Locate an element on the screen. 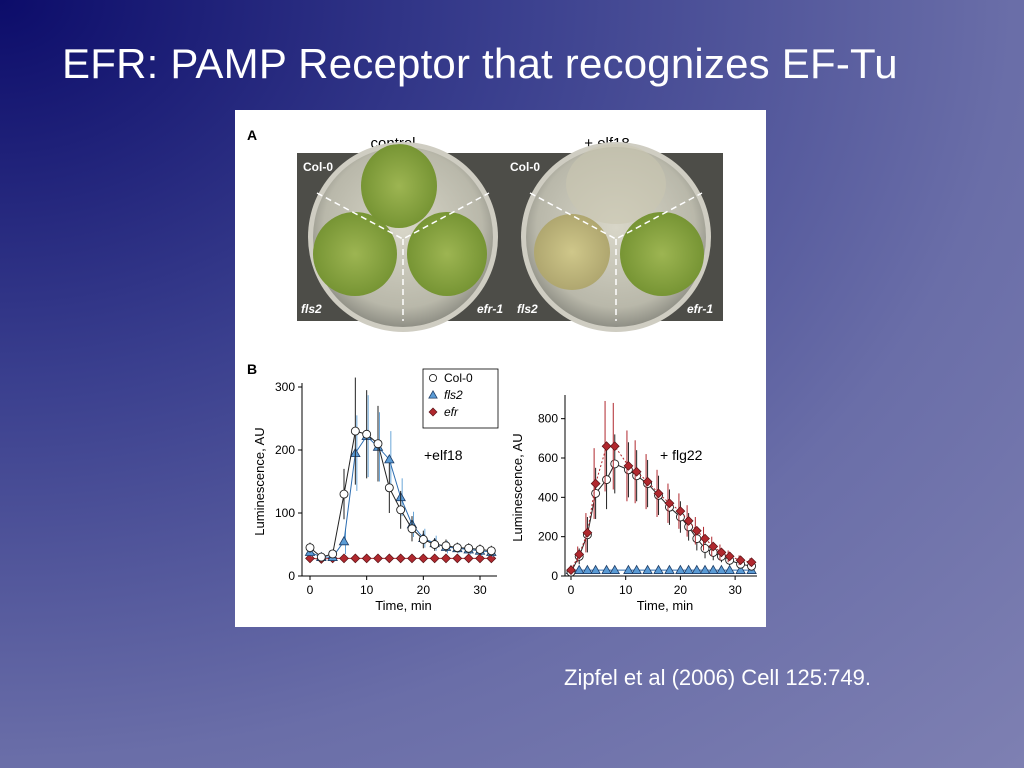 Image resolution: width=1024 pixels, height=768 pixels. lawn-fls2-control is located at coordinates (355, 254).